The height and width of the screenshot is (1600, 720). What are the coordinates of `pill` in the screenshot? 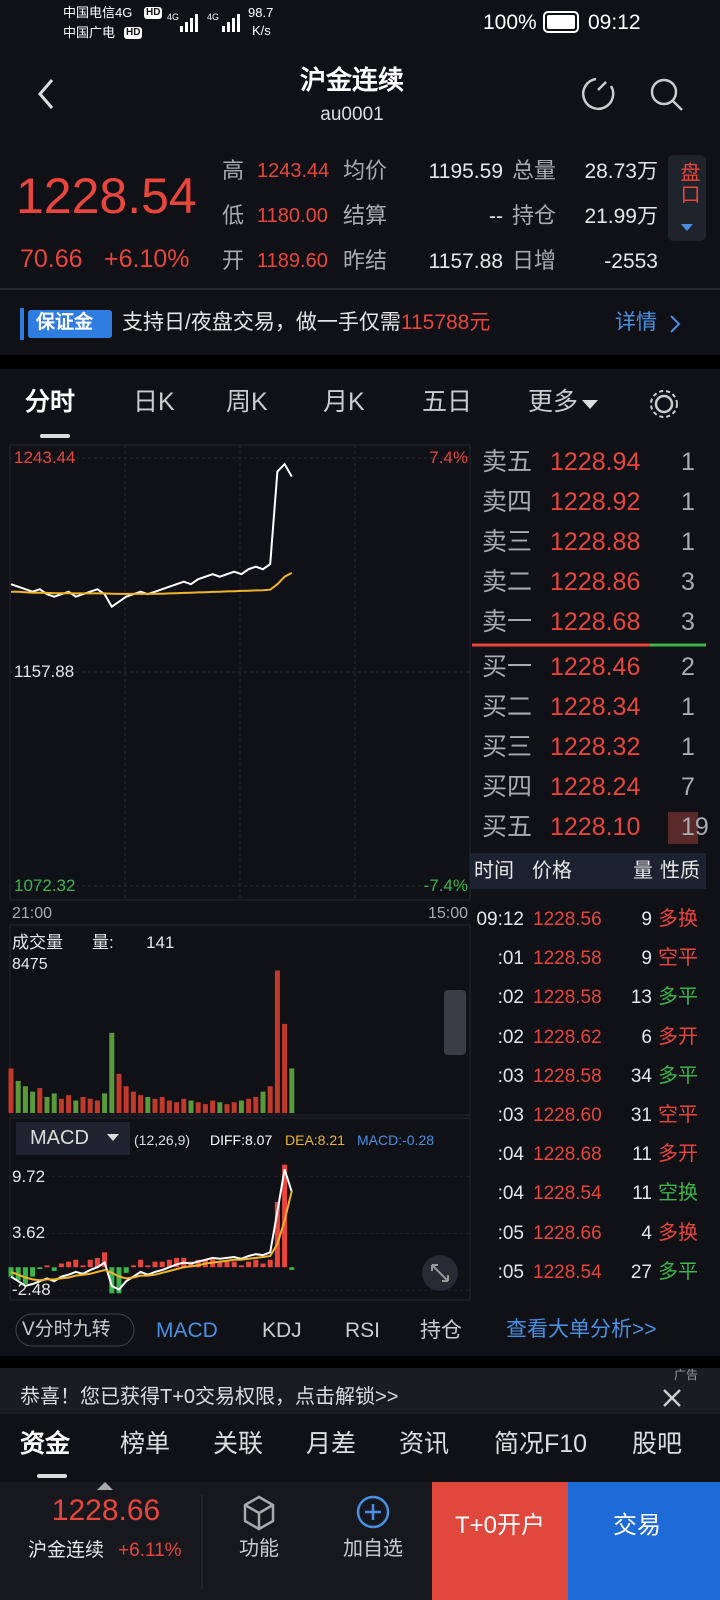 It's located at (75, 1330).